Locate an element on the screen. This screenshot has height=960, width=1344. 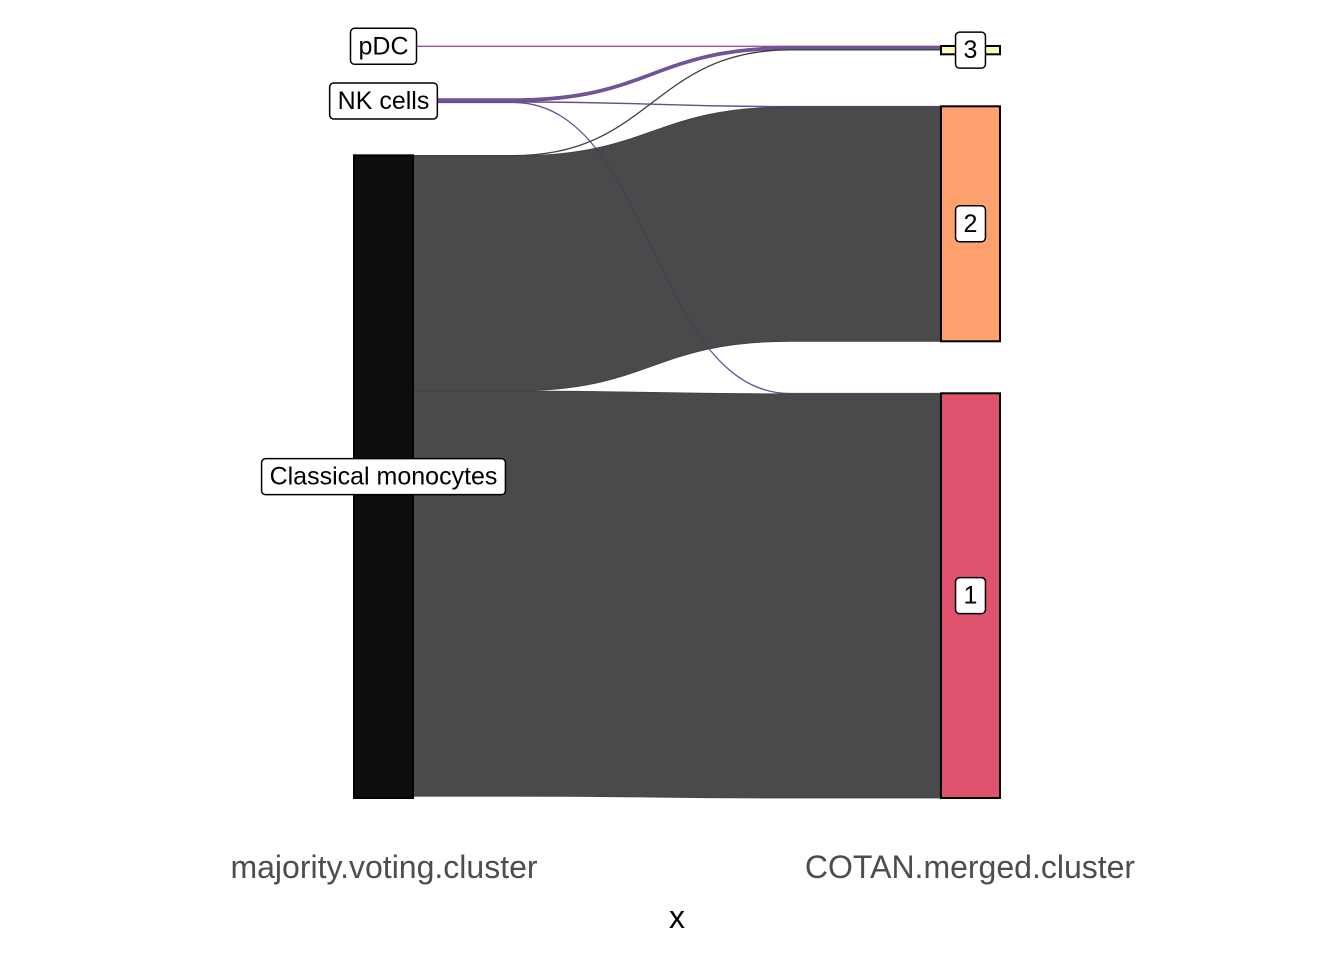
stratum-label-right-3: 3 is located at coordinates (970, 50).